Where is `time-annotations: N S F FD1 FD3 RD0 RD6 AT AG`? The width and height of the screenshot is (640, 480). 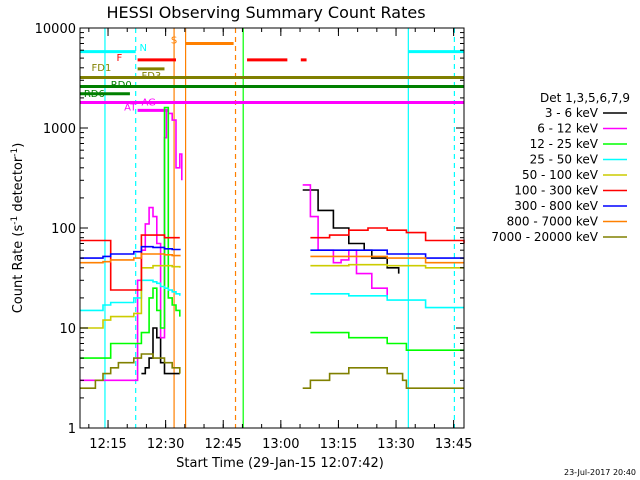
time-annotations: N S F FD1 FD3 RD0 RD6 AT AG is located at coordinates (272, 74).